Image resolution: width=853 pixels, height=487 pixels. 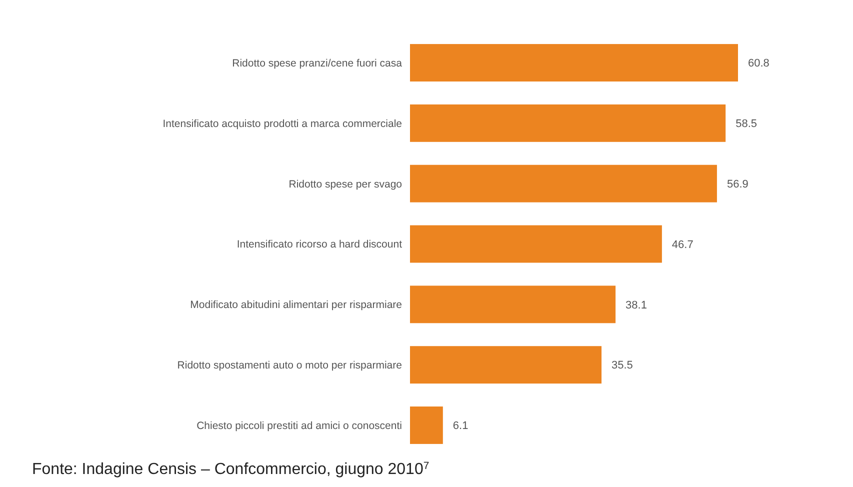 What do you see at coordinates (231, 469) in the screenshot?
I see `source-note: Fonte: Indagine Censis – Confcommercio, giugno 2010$^{7}$` at bounding box center [231, 469].